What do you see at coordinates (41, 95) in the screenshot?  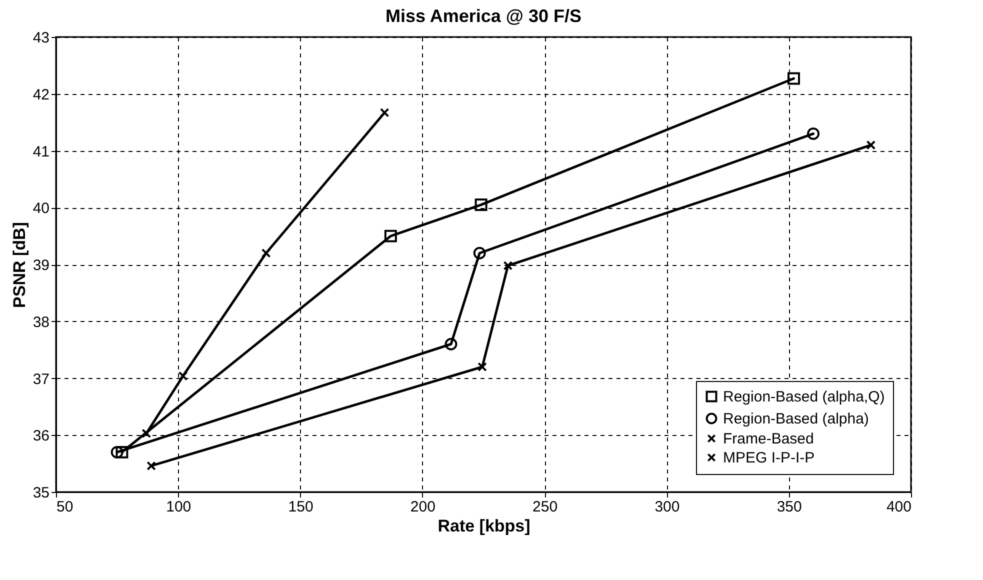 I see `y-tick-label: 42` at bounding box center [41, 95].